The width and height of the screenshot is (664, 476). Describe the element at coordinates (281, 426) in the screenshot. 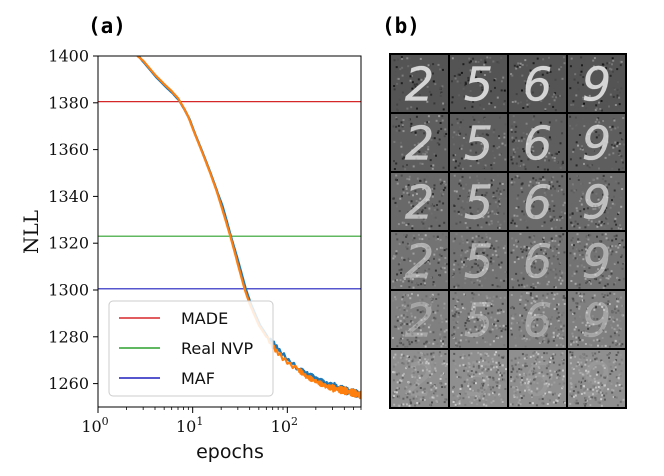

I see `x-tick-base: 10` at that location.